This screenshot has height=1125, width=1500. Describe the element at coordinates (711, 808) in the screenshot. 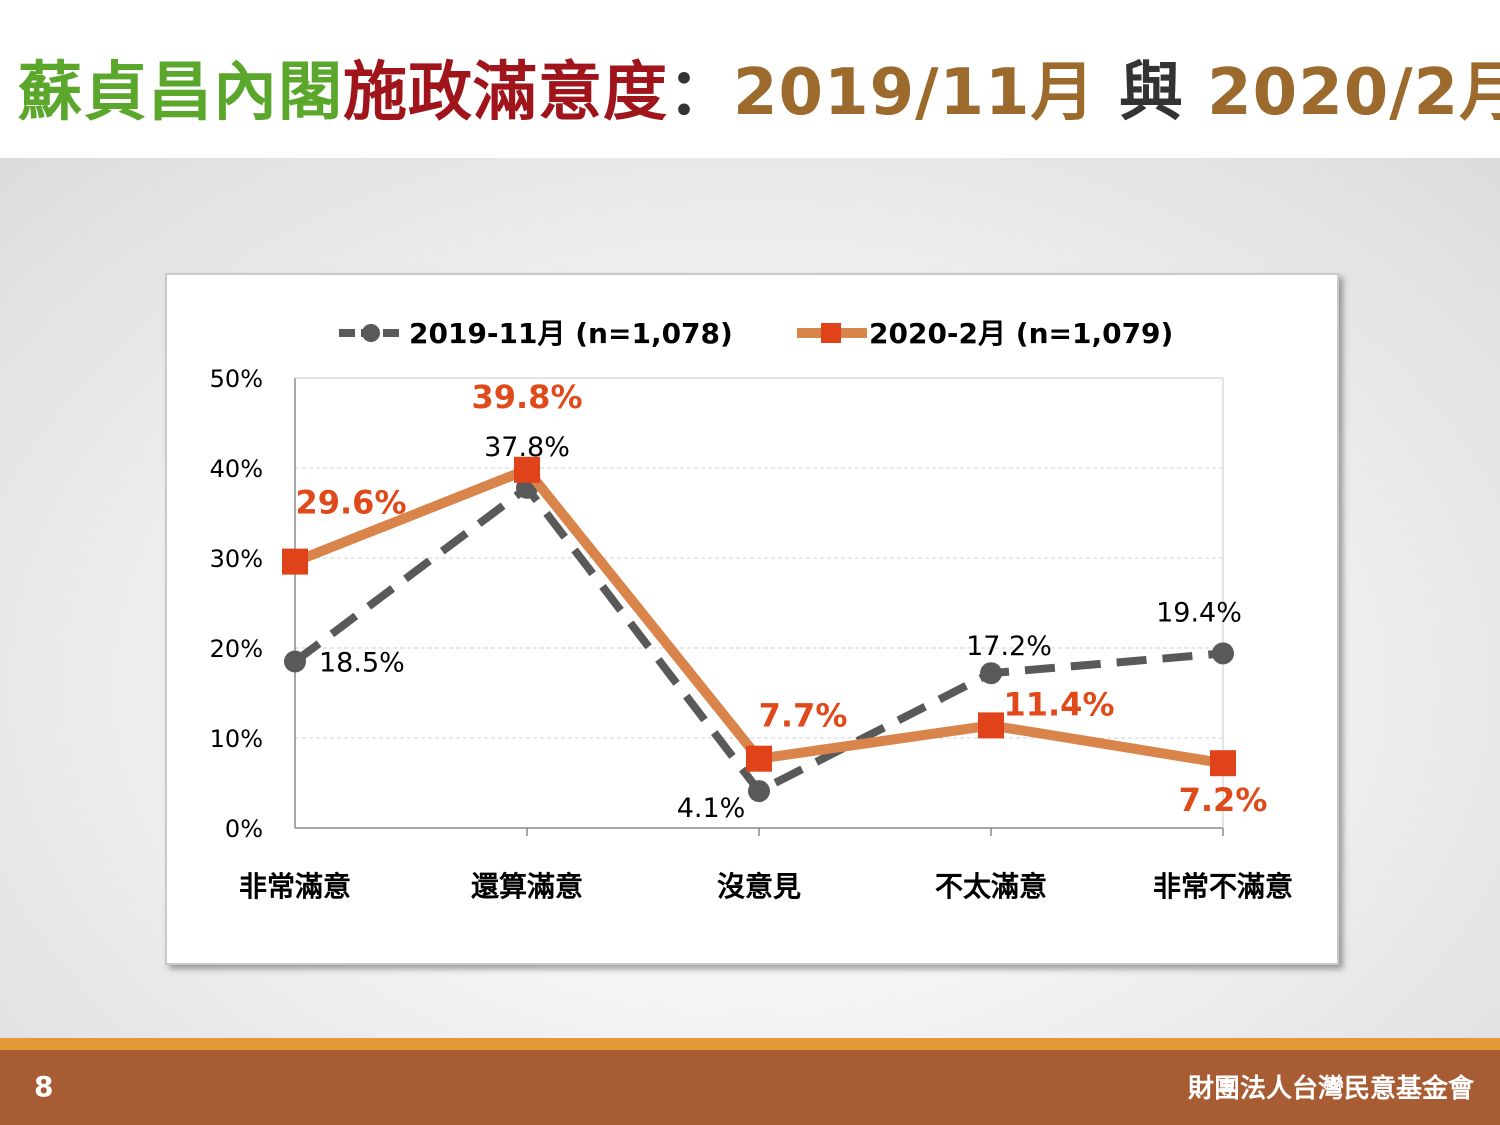

I see `series-2019-data-label: 4.1%` at that location.